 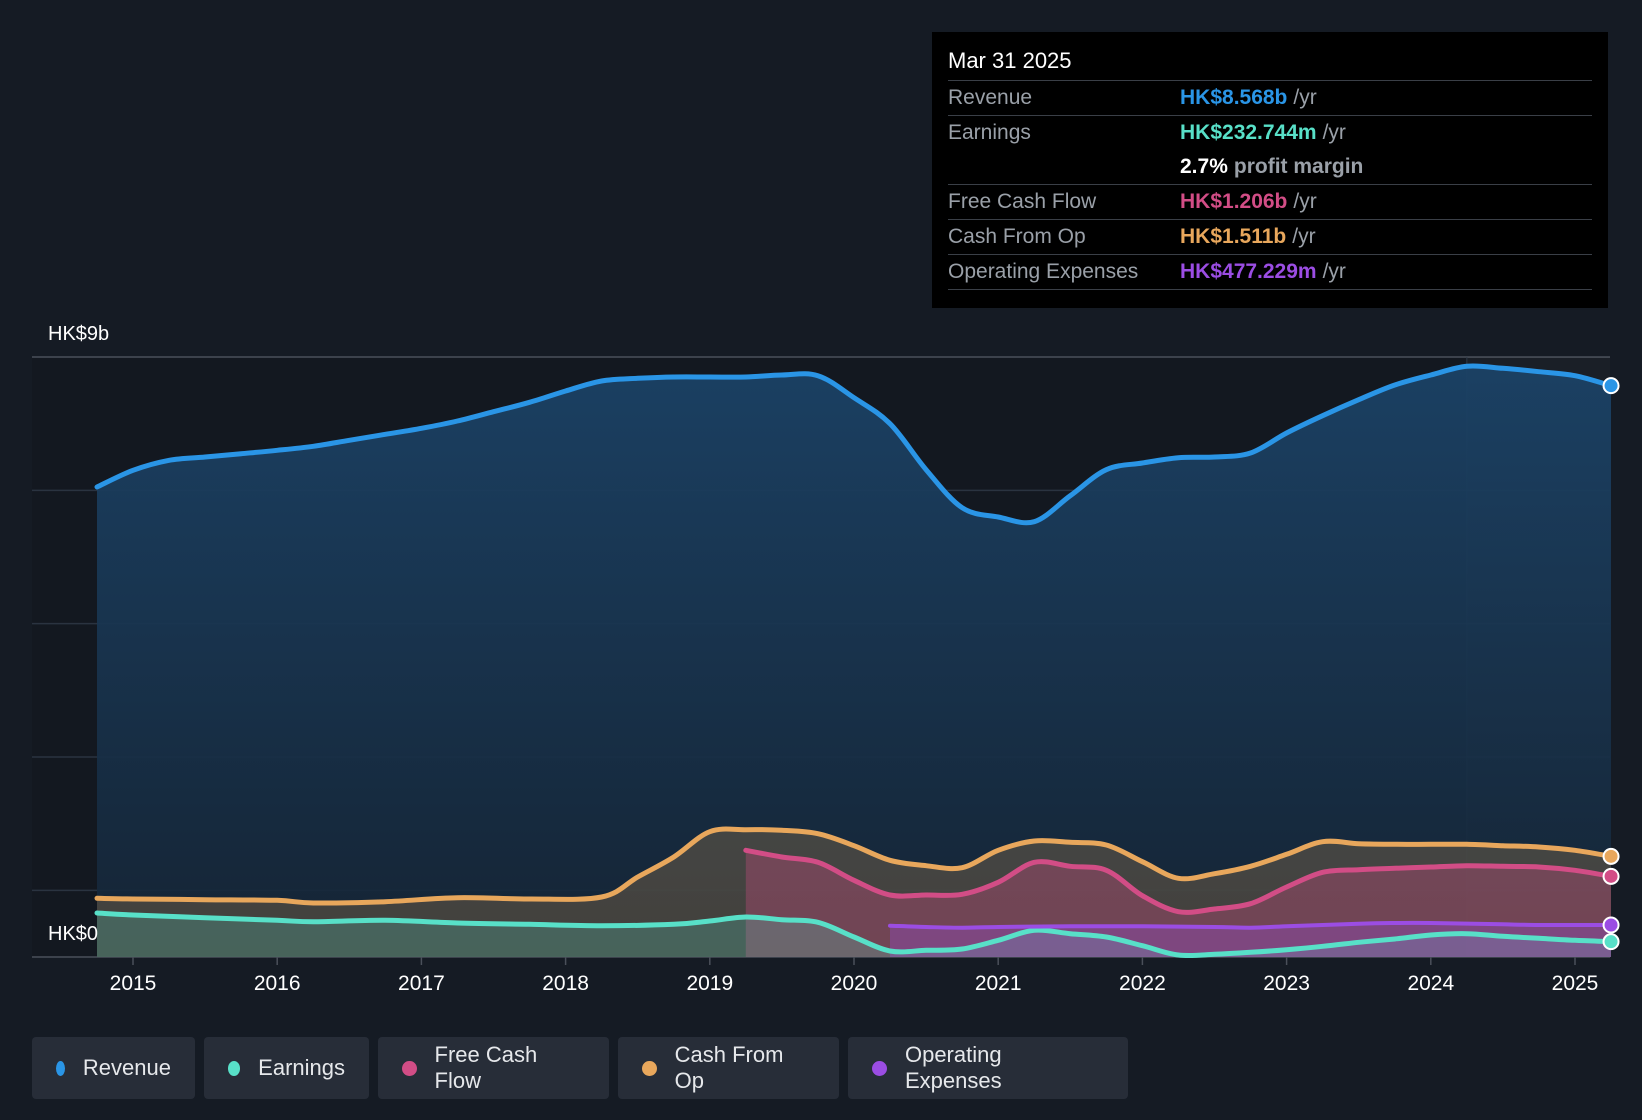 I want to click on tooltip-label: Earnings, so click(x=989, y=132).